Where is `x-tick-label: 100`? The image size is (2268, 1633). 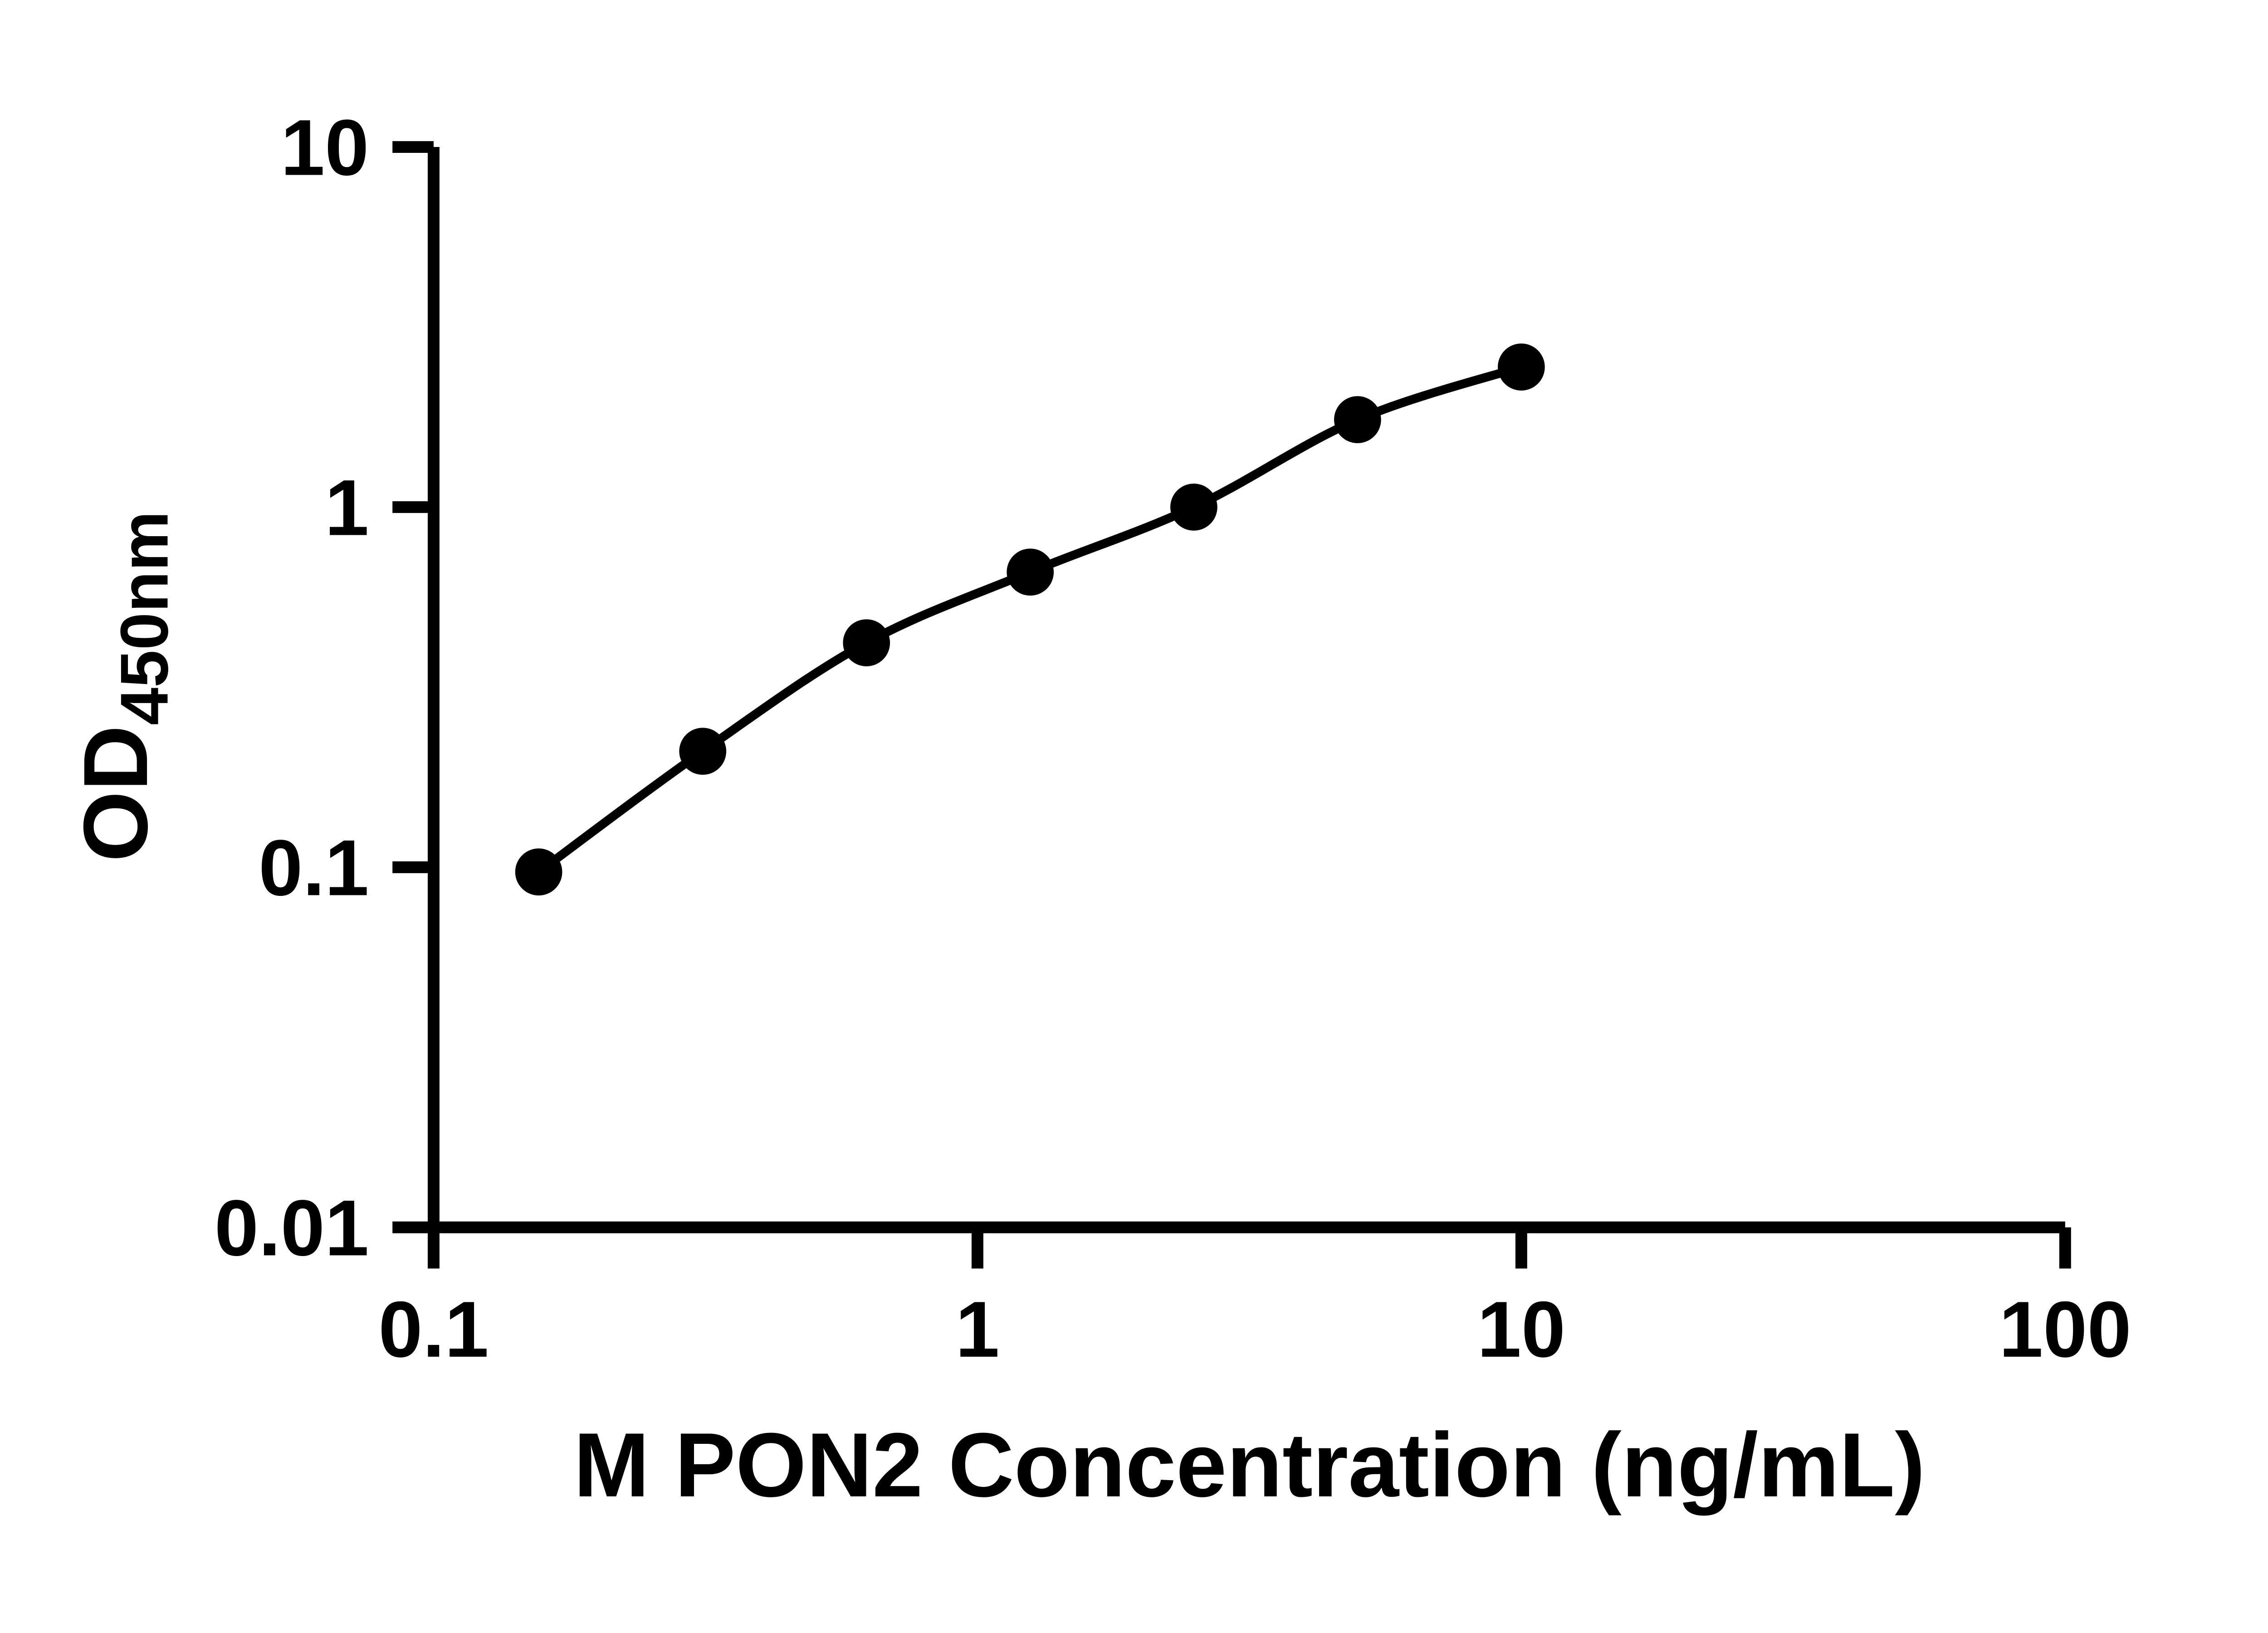 x-tick-label: 100 is located at coordinates (2065, 1330).